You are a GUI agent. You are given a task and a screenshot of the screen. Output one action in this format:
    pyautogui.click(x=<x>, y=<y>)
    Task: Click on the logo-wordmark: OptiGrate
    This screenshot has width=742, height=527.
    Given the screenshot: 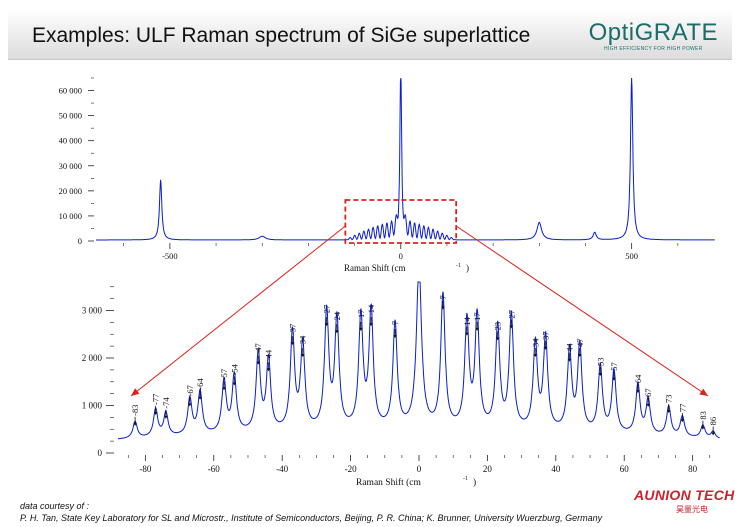 What is the action you would take?
    pyautogui.click(x=653, y=33)
    